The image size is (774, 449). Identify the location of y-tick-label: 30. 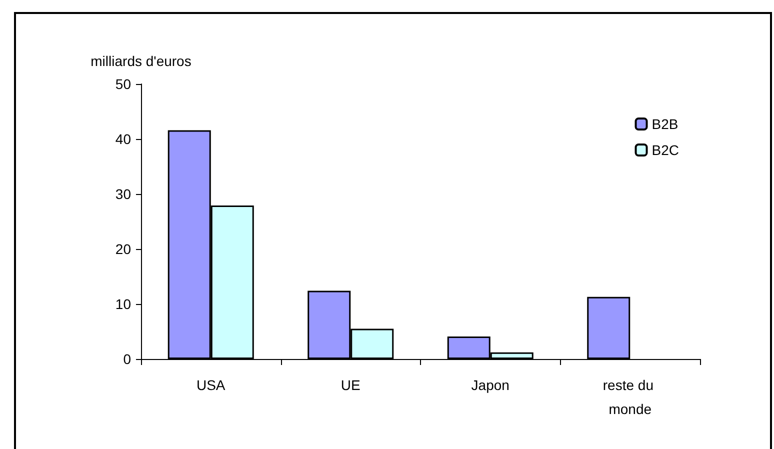
(123, 194).